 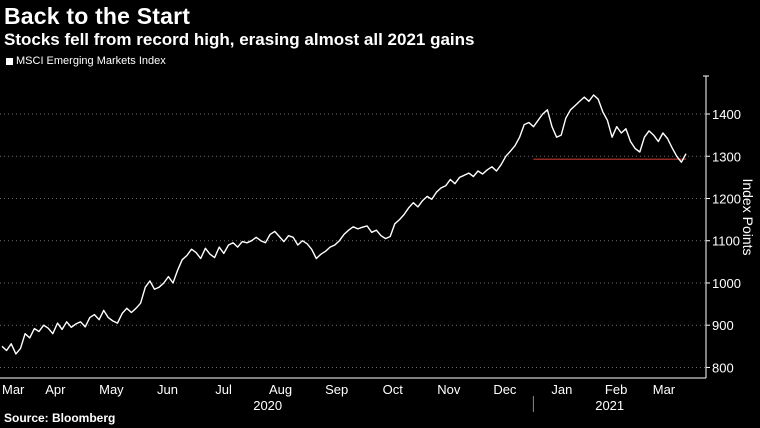 What do you see at coordinates (9, 61) in the screenshot?
I see `legend-swatch` at bounding box center [9, 61].